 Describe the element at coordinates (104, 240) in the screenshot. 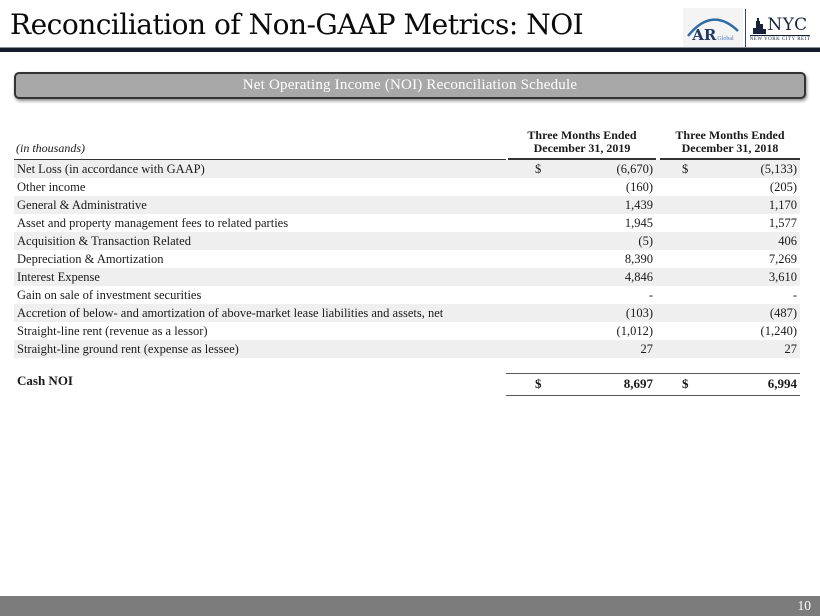

I see `row-label: Acquisition & Transaction Related` at that location.